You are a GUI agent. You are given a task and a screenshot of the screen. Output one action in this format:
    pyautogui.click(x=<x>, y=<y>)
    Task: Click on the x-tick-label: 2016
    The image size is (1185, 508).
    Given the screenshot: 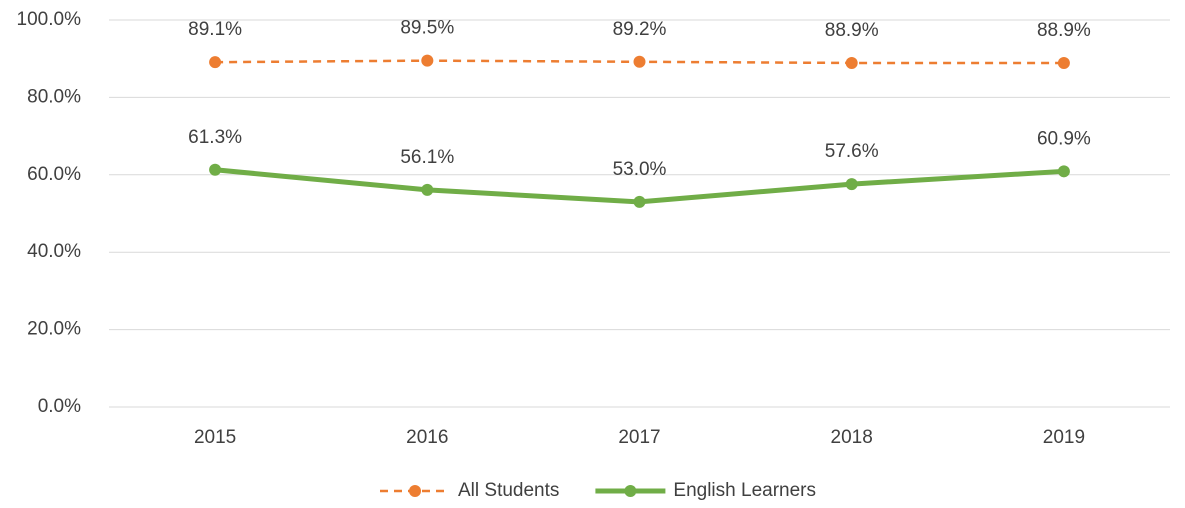 What is the action you would take?
    pyautogui.click(x=427, y=437)
    